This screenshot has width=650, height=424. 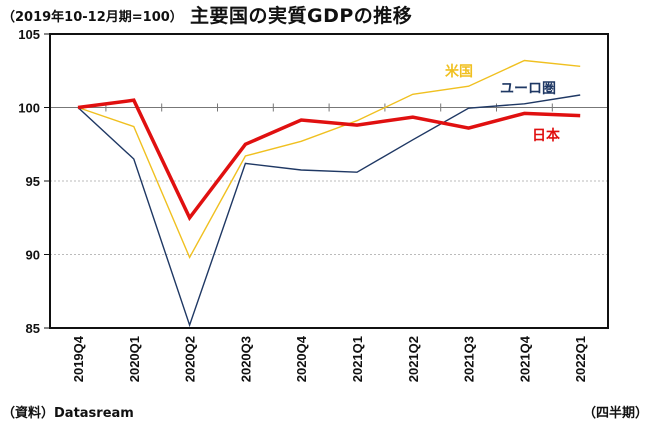 I want to click on x-tick-label: 2020Q1, so click(x=134, y=359).